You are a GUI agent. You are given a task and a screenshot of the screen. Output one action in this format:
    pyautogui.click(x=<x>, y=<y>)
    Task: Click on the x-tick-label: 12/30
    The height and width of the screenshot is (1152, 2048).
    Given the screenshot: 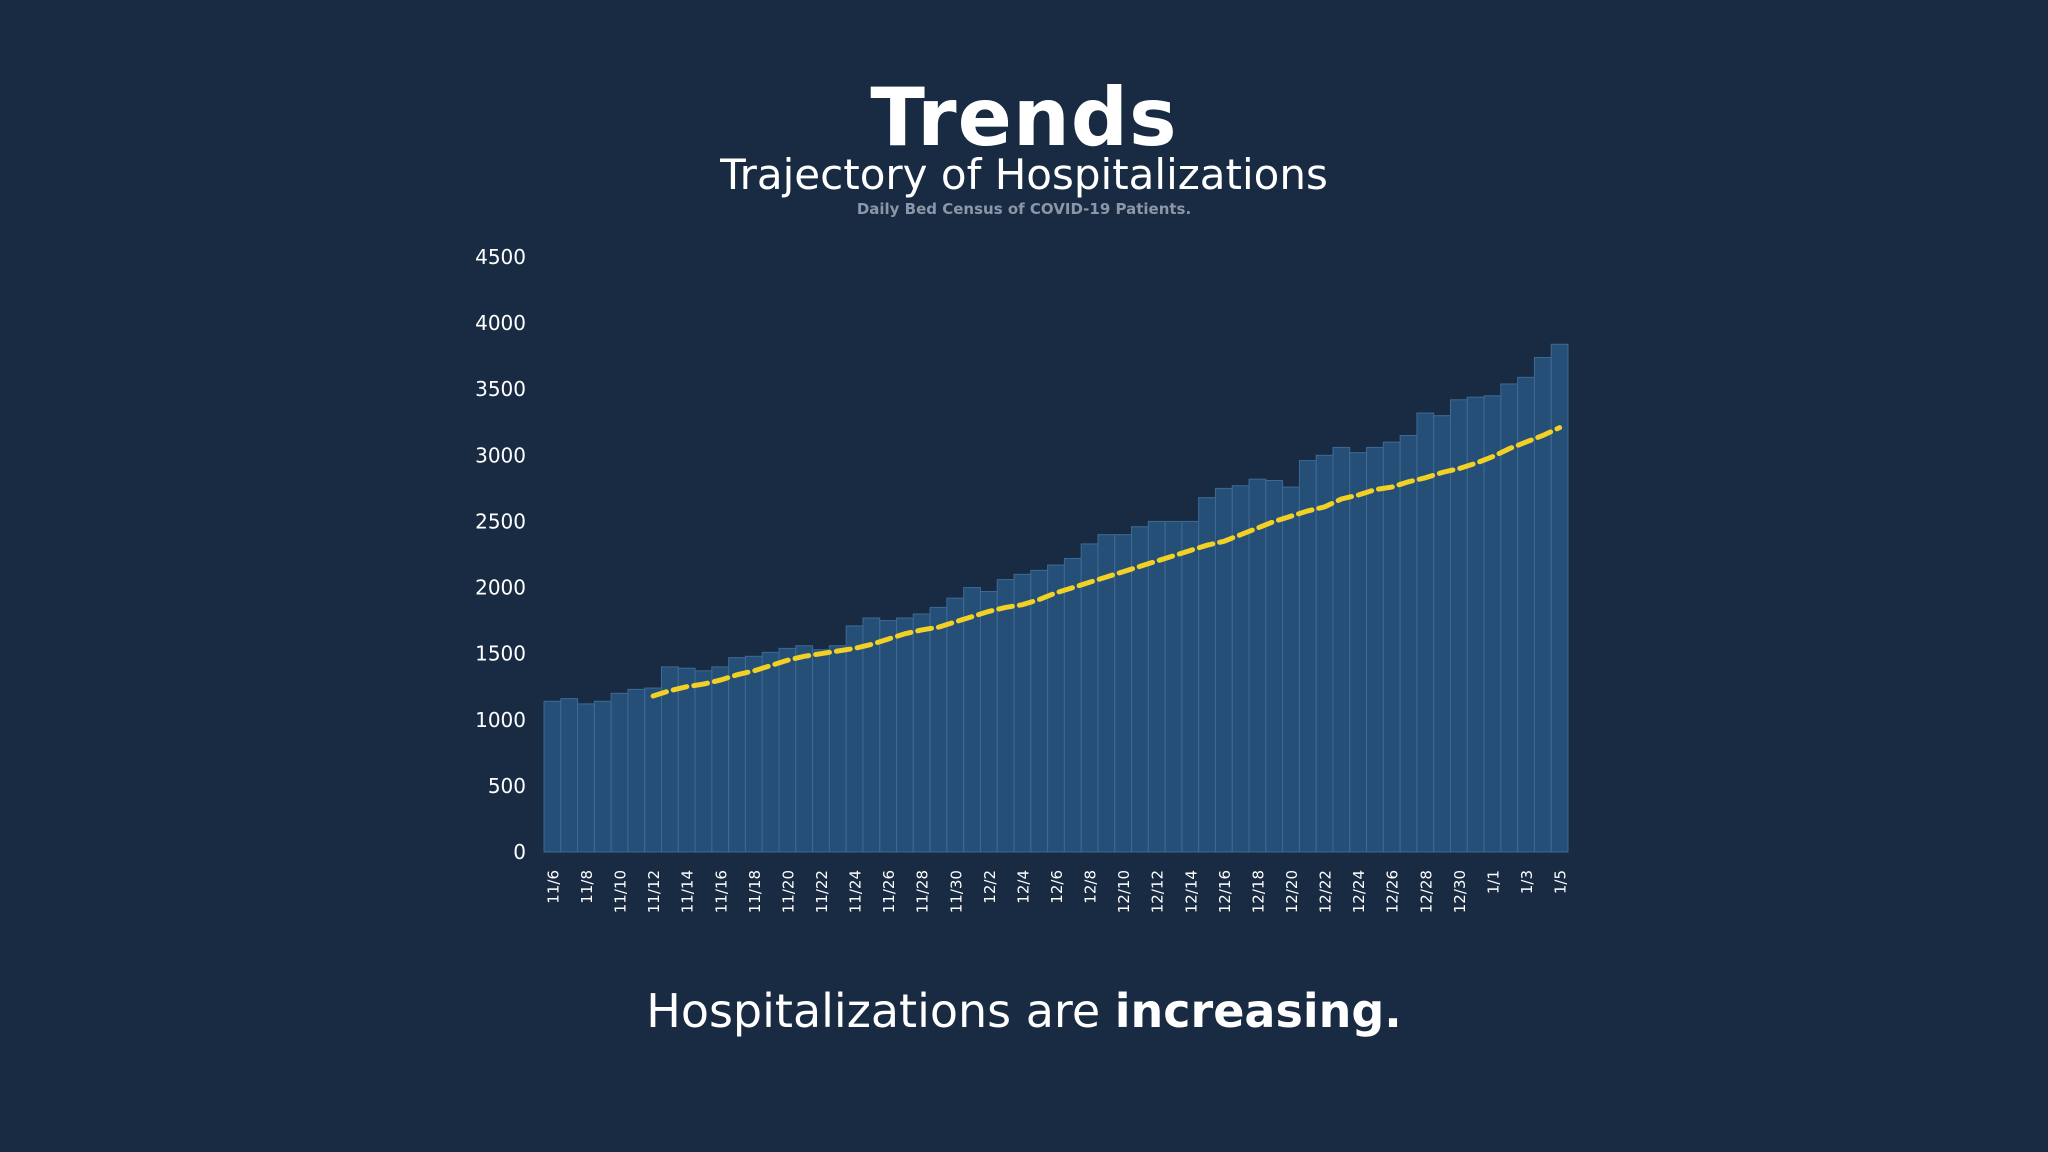 What is the action you would take?
    pyautogui.click(x=1460, y=891)
    